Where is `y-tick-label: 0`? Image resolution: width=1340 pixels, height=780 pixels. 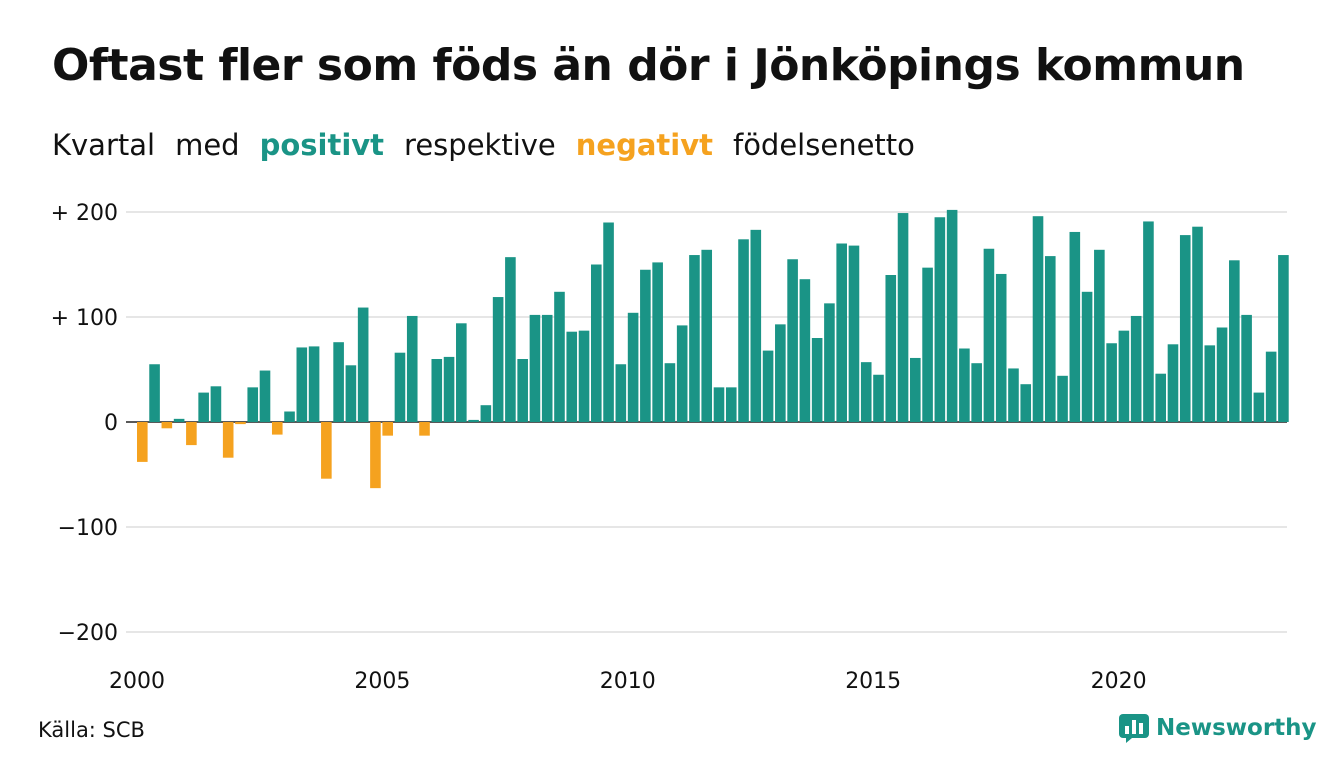 y-tick-label: 0 is located at coordinates (111, 423).